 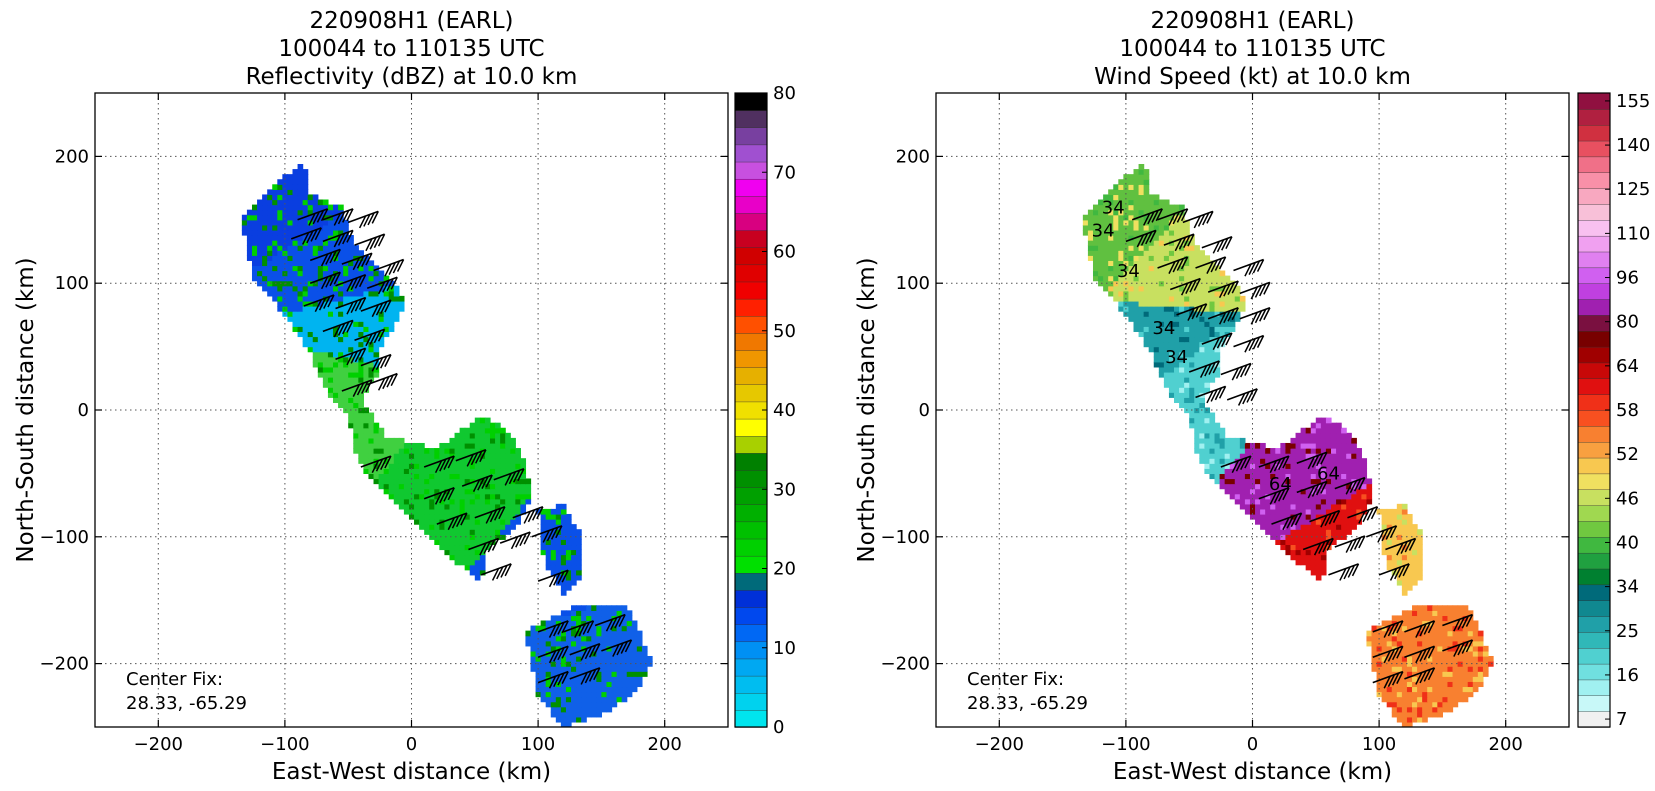 What do you see at coordinates (778, 727) in the screenshot?
I see `colorbar-tick-label: 0` at bounding box center [778, 727].